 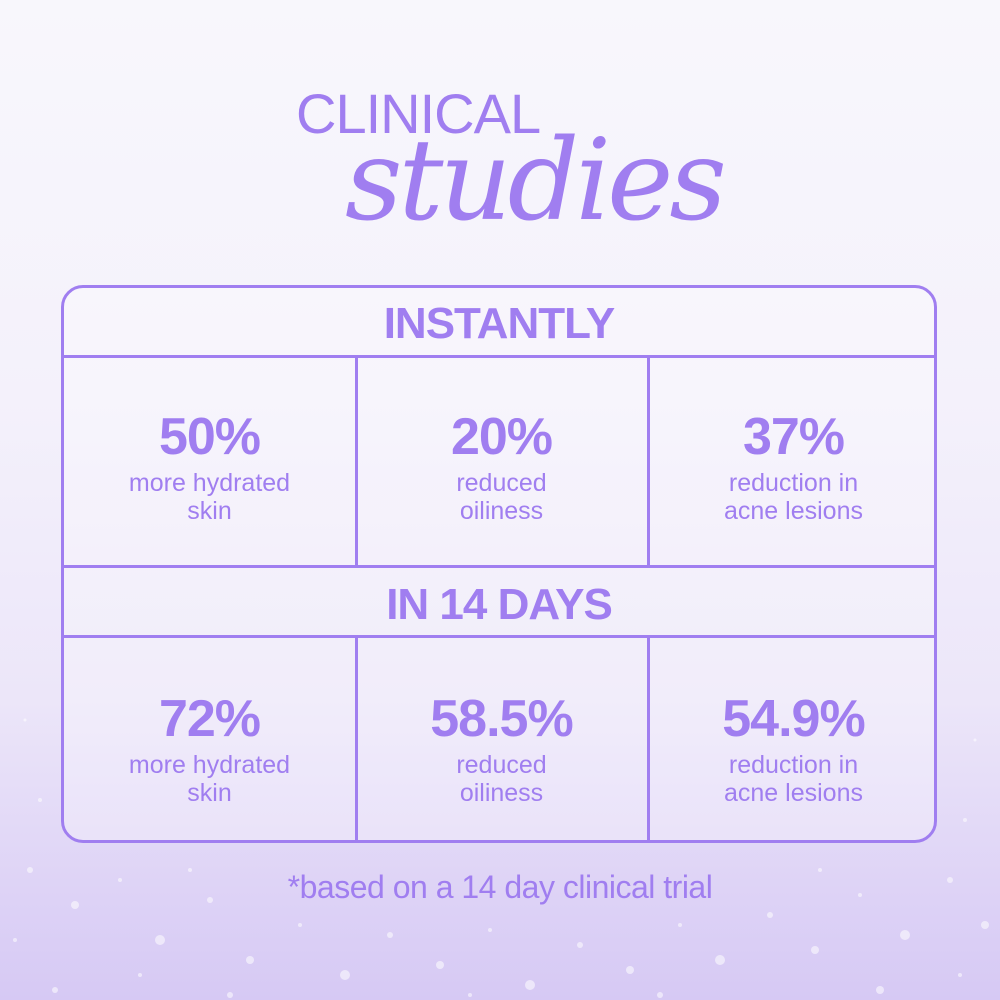 I want to click on section-heading-instantly: INSTANTLY, so click(x=499, y=323).